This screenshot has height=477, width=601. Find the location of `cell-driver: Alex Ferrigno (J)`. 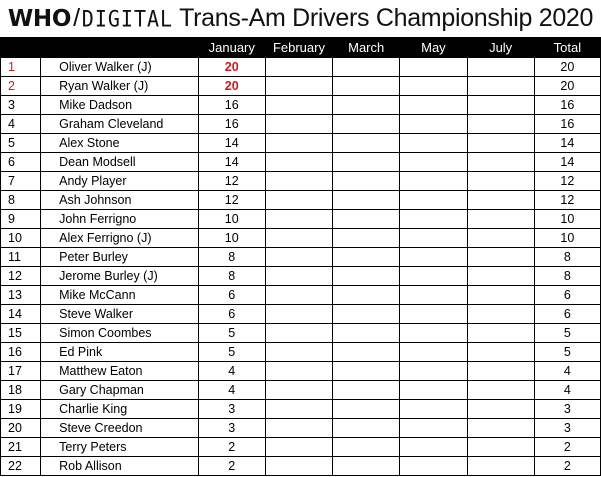

cell-driver: Alex Ferrigno (J) is located at coordinates (119, 238).